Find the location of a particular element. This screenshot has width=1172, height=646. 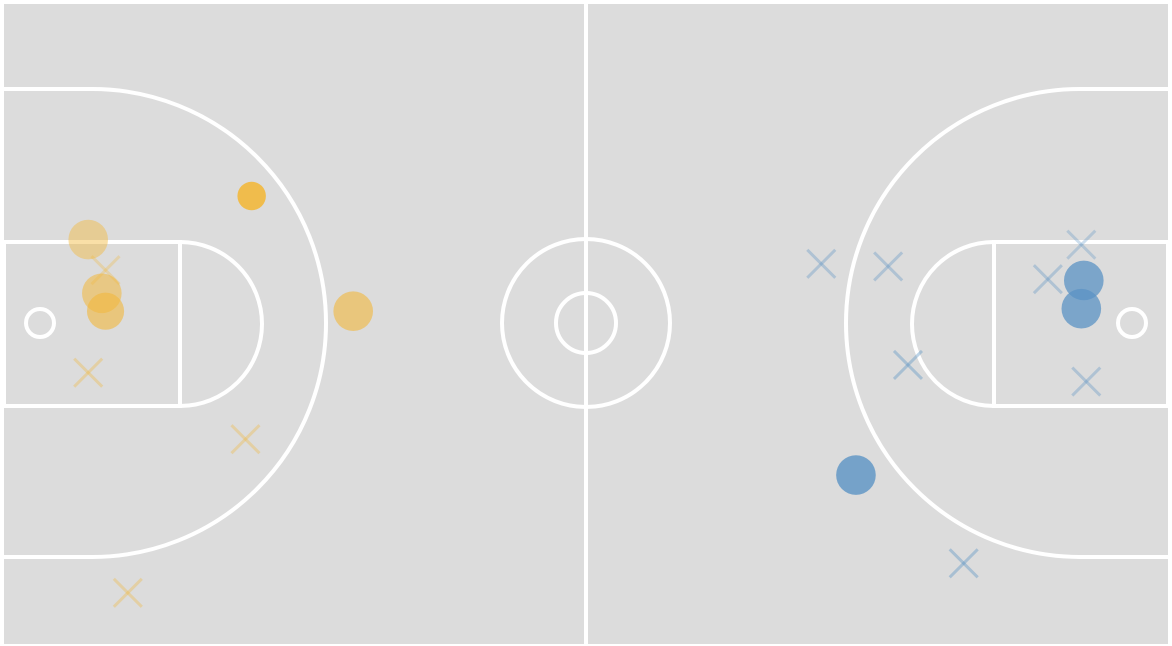

right-hoop is located at coordinates (1132, 323).